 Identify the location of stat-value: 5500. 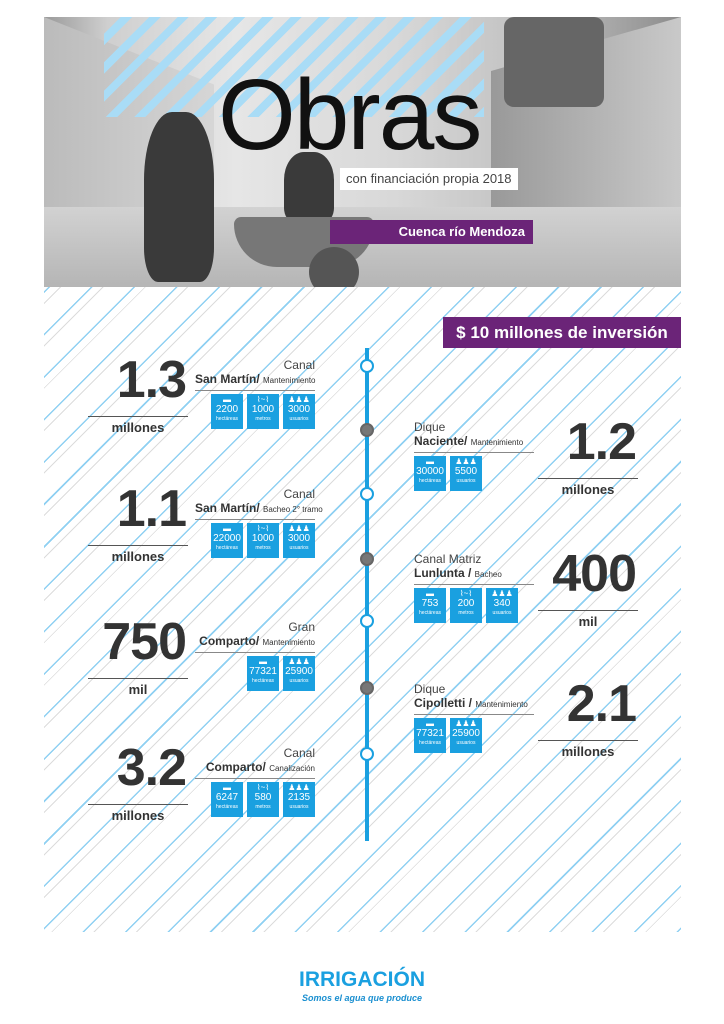
(466, 471).